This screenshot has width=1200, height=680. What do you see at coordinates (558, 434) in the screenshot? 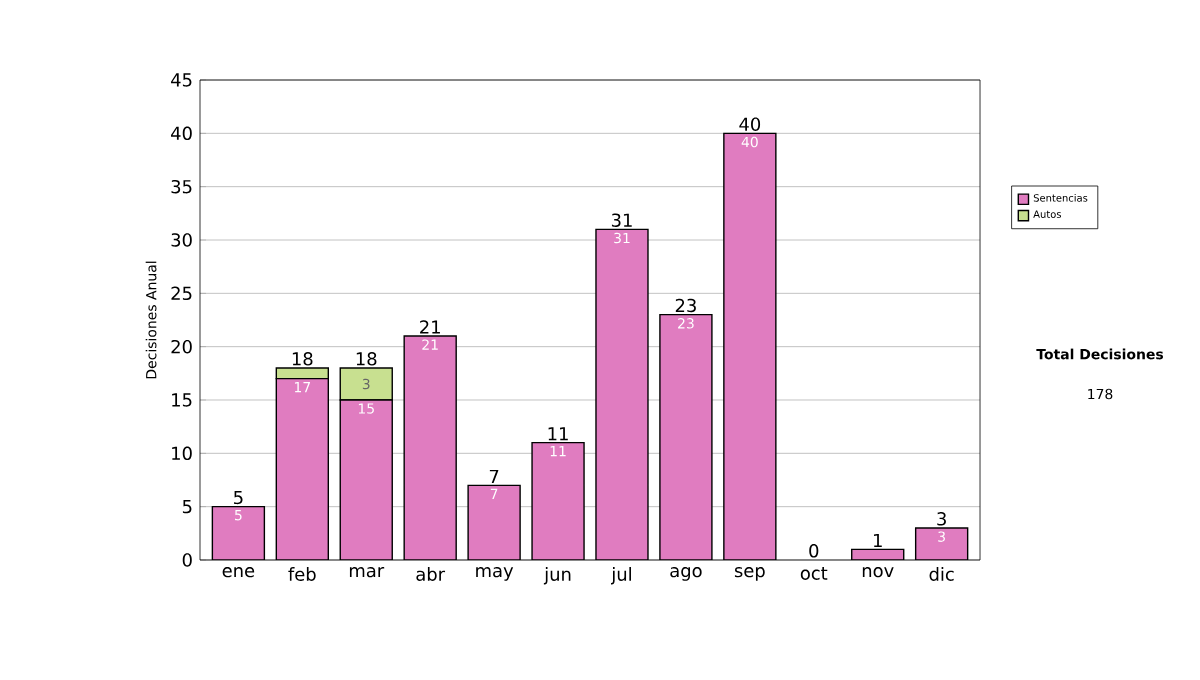
I see `total-label: 11` at bounding box center [558, 434].